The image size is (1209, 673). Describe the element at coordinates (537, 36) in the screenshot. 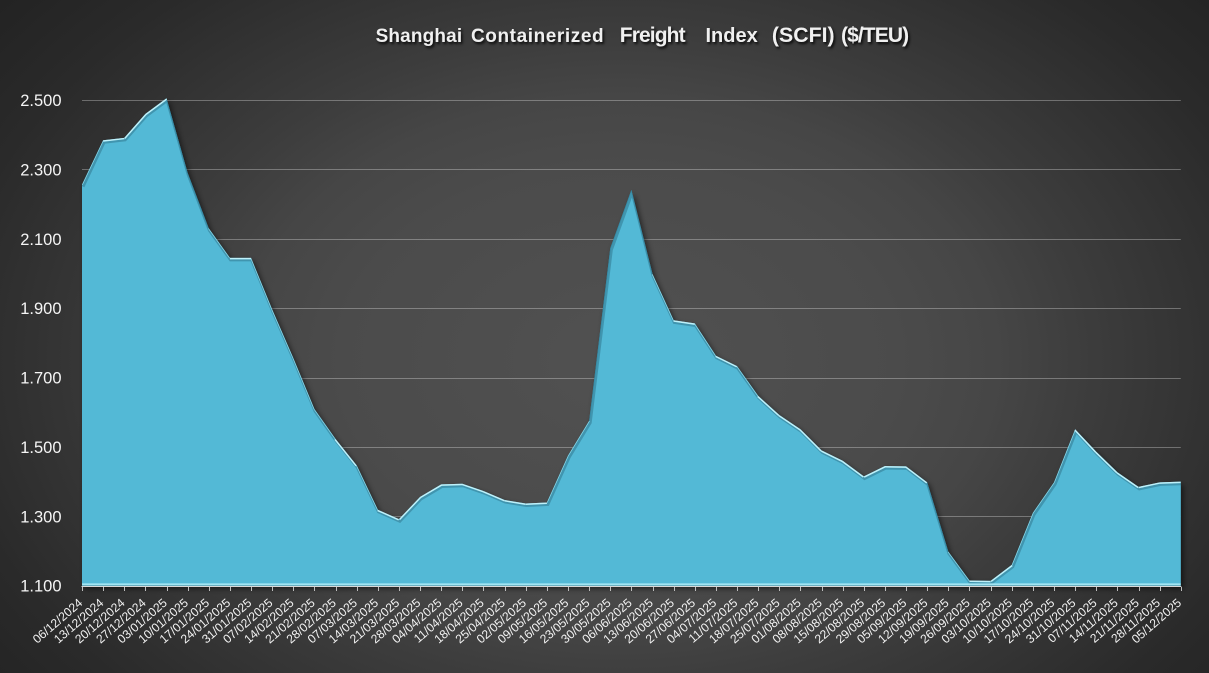

I see `svg-text: Containerized` at that location.